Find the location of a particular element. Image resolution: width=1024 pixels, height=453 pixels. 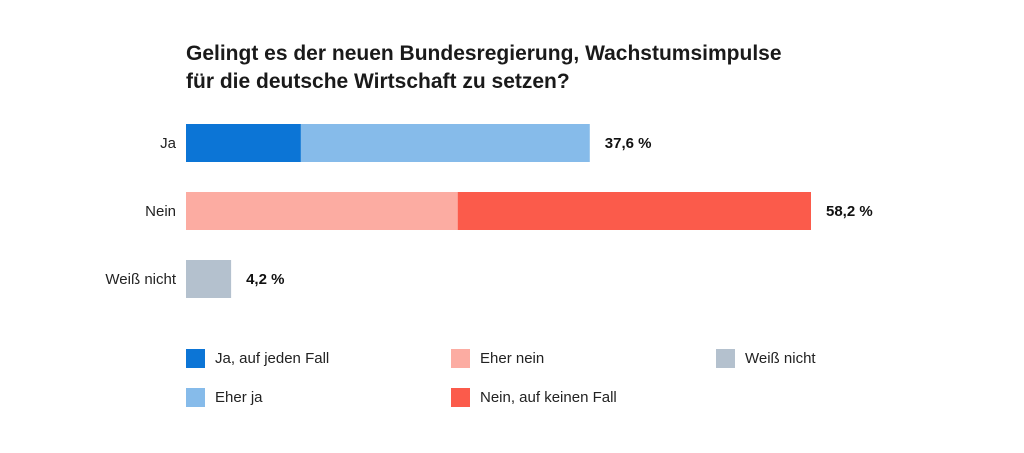

bar-weiss-nicht-weiss-nicht is located at coordinates (209, 279).